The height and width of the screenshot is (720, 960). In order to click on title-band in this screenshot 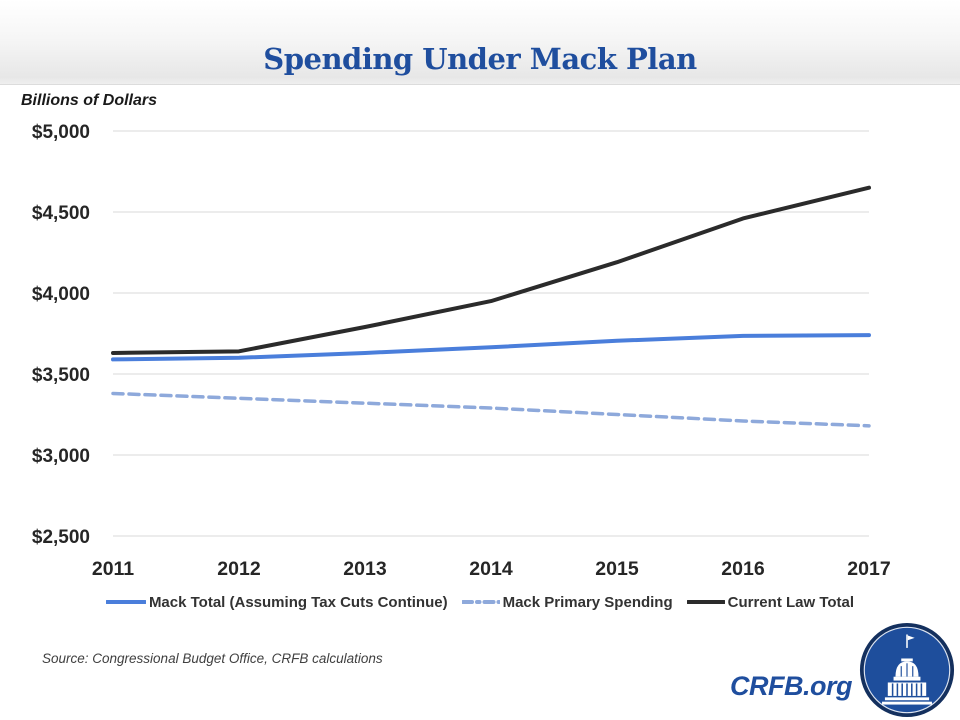, I will do `click(480, 42)`.